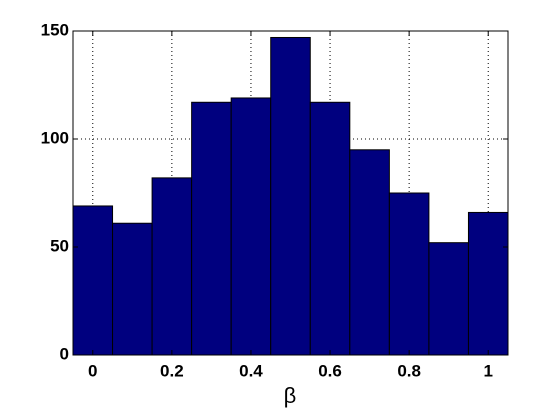 The width and height of the screenshot is (560, 414). I want to click on y-tick-label: 50, so click(59, 245).